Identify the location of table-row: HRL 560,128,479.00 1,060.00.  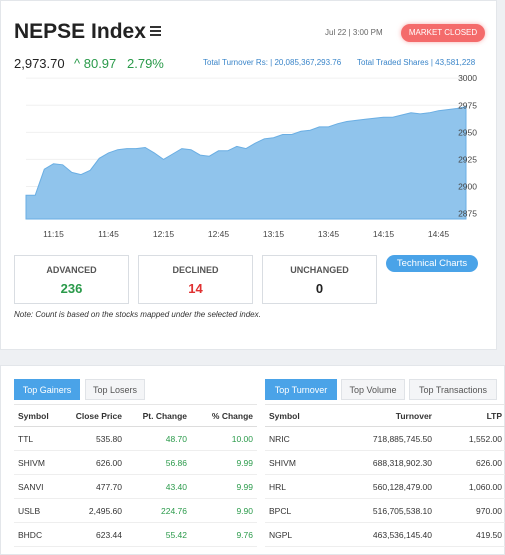
(385, 486).